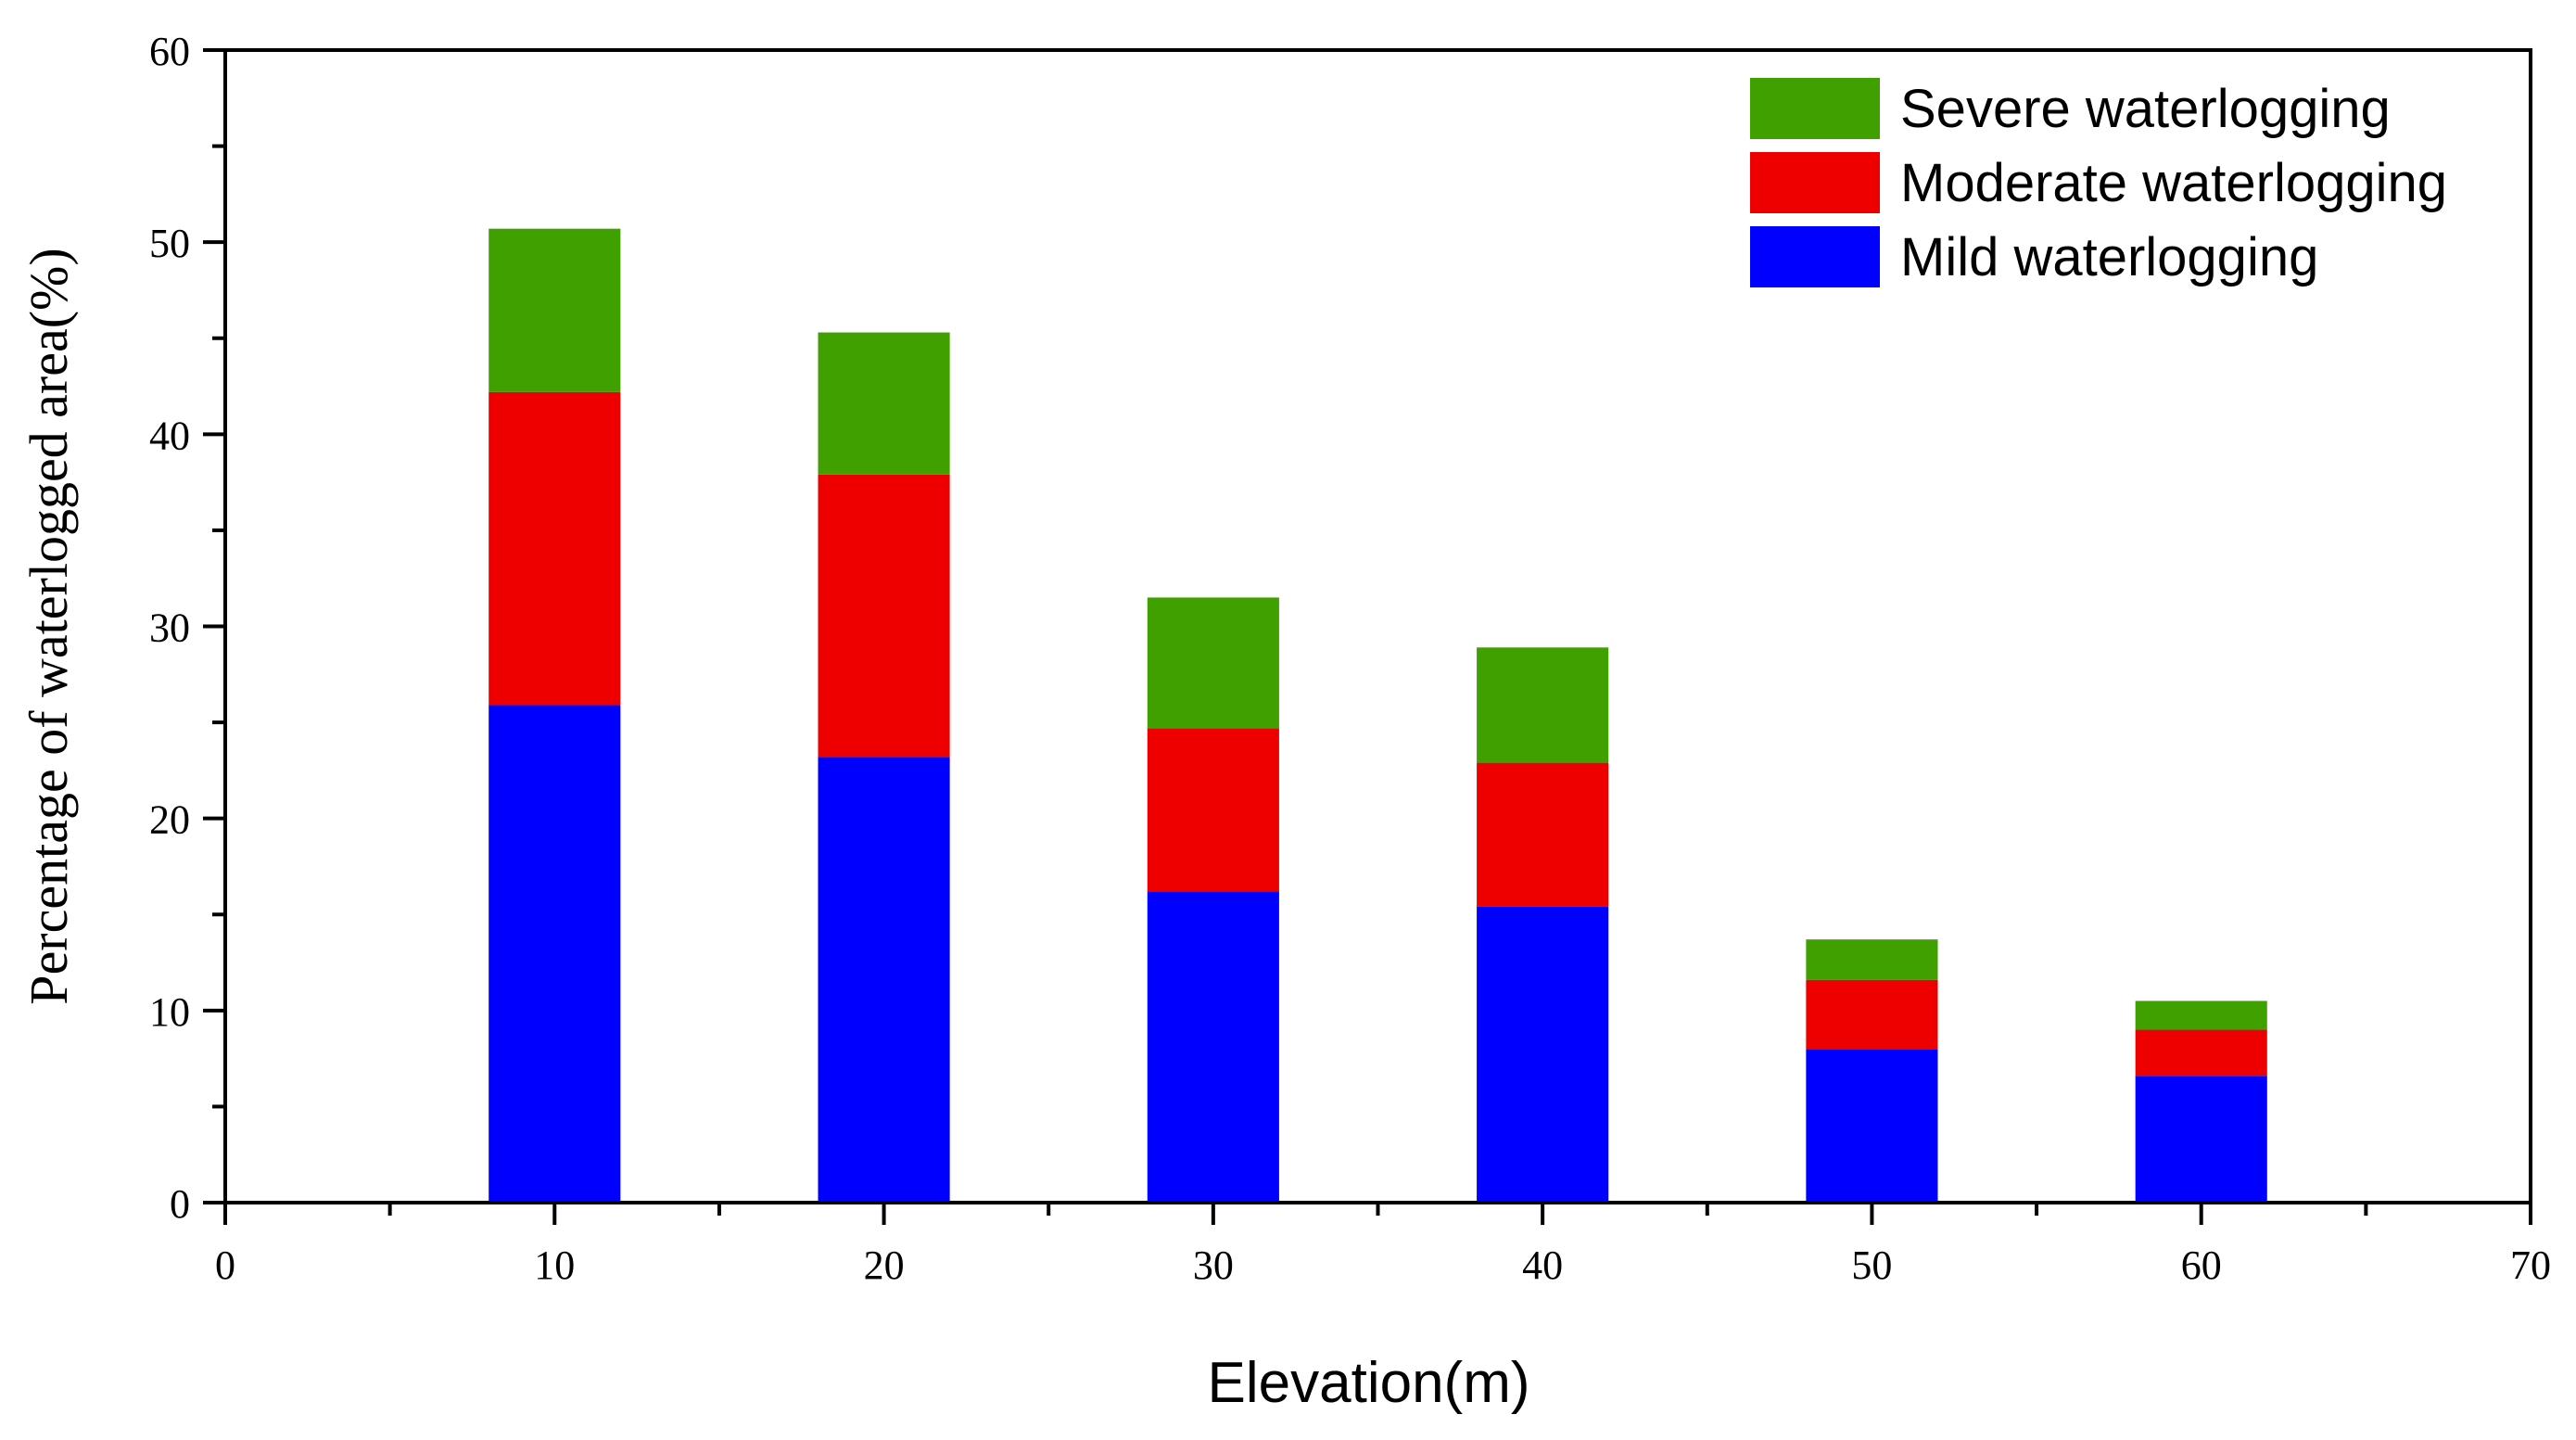 This screenshot has width=2576, height=1440. I want to click on x-tick-label-50: 50, so click(1871, 1265).